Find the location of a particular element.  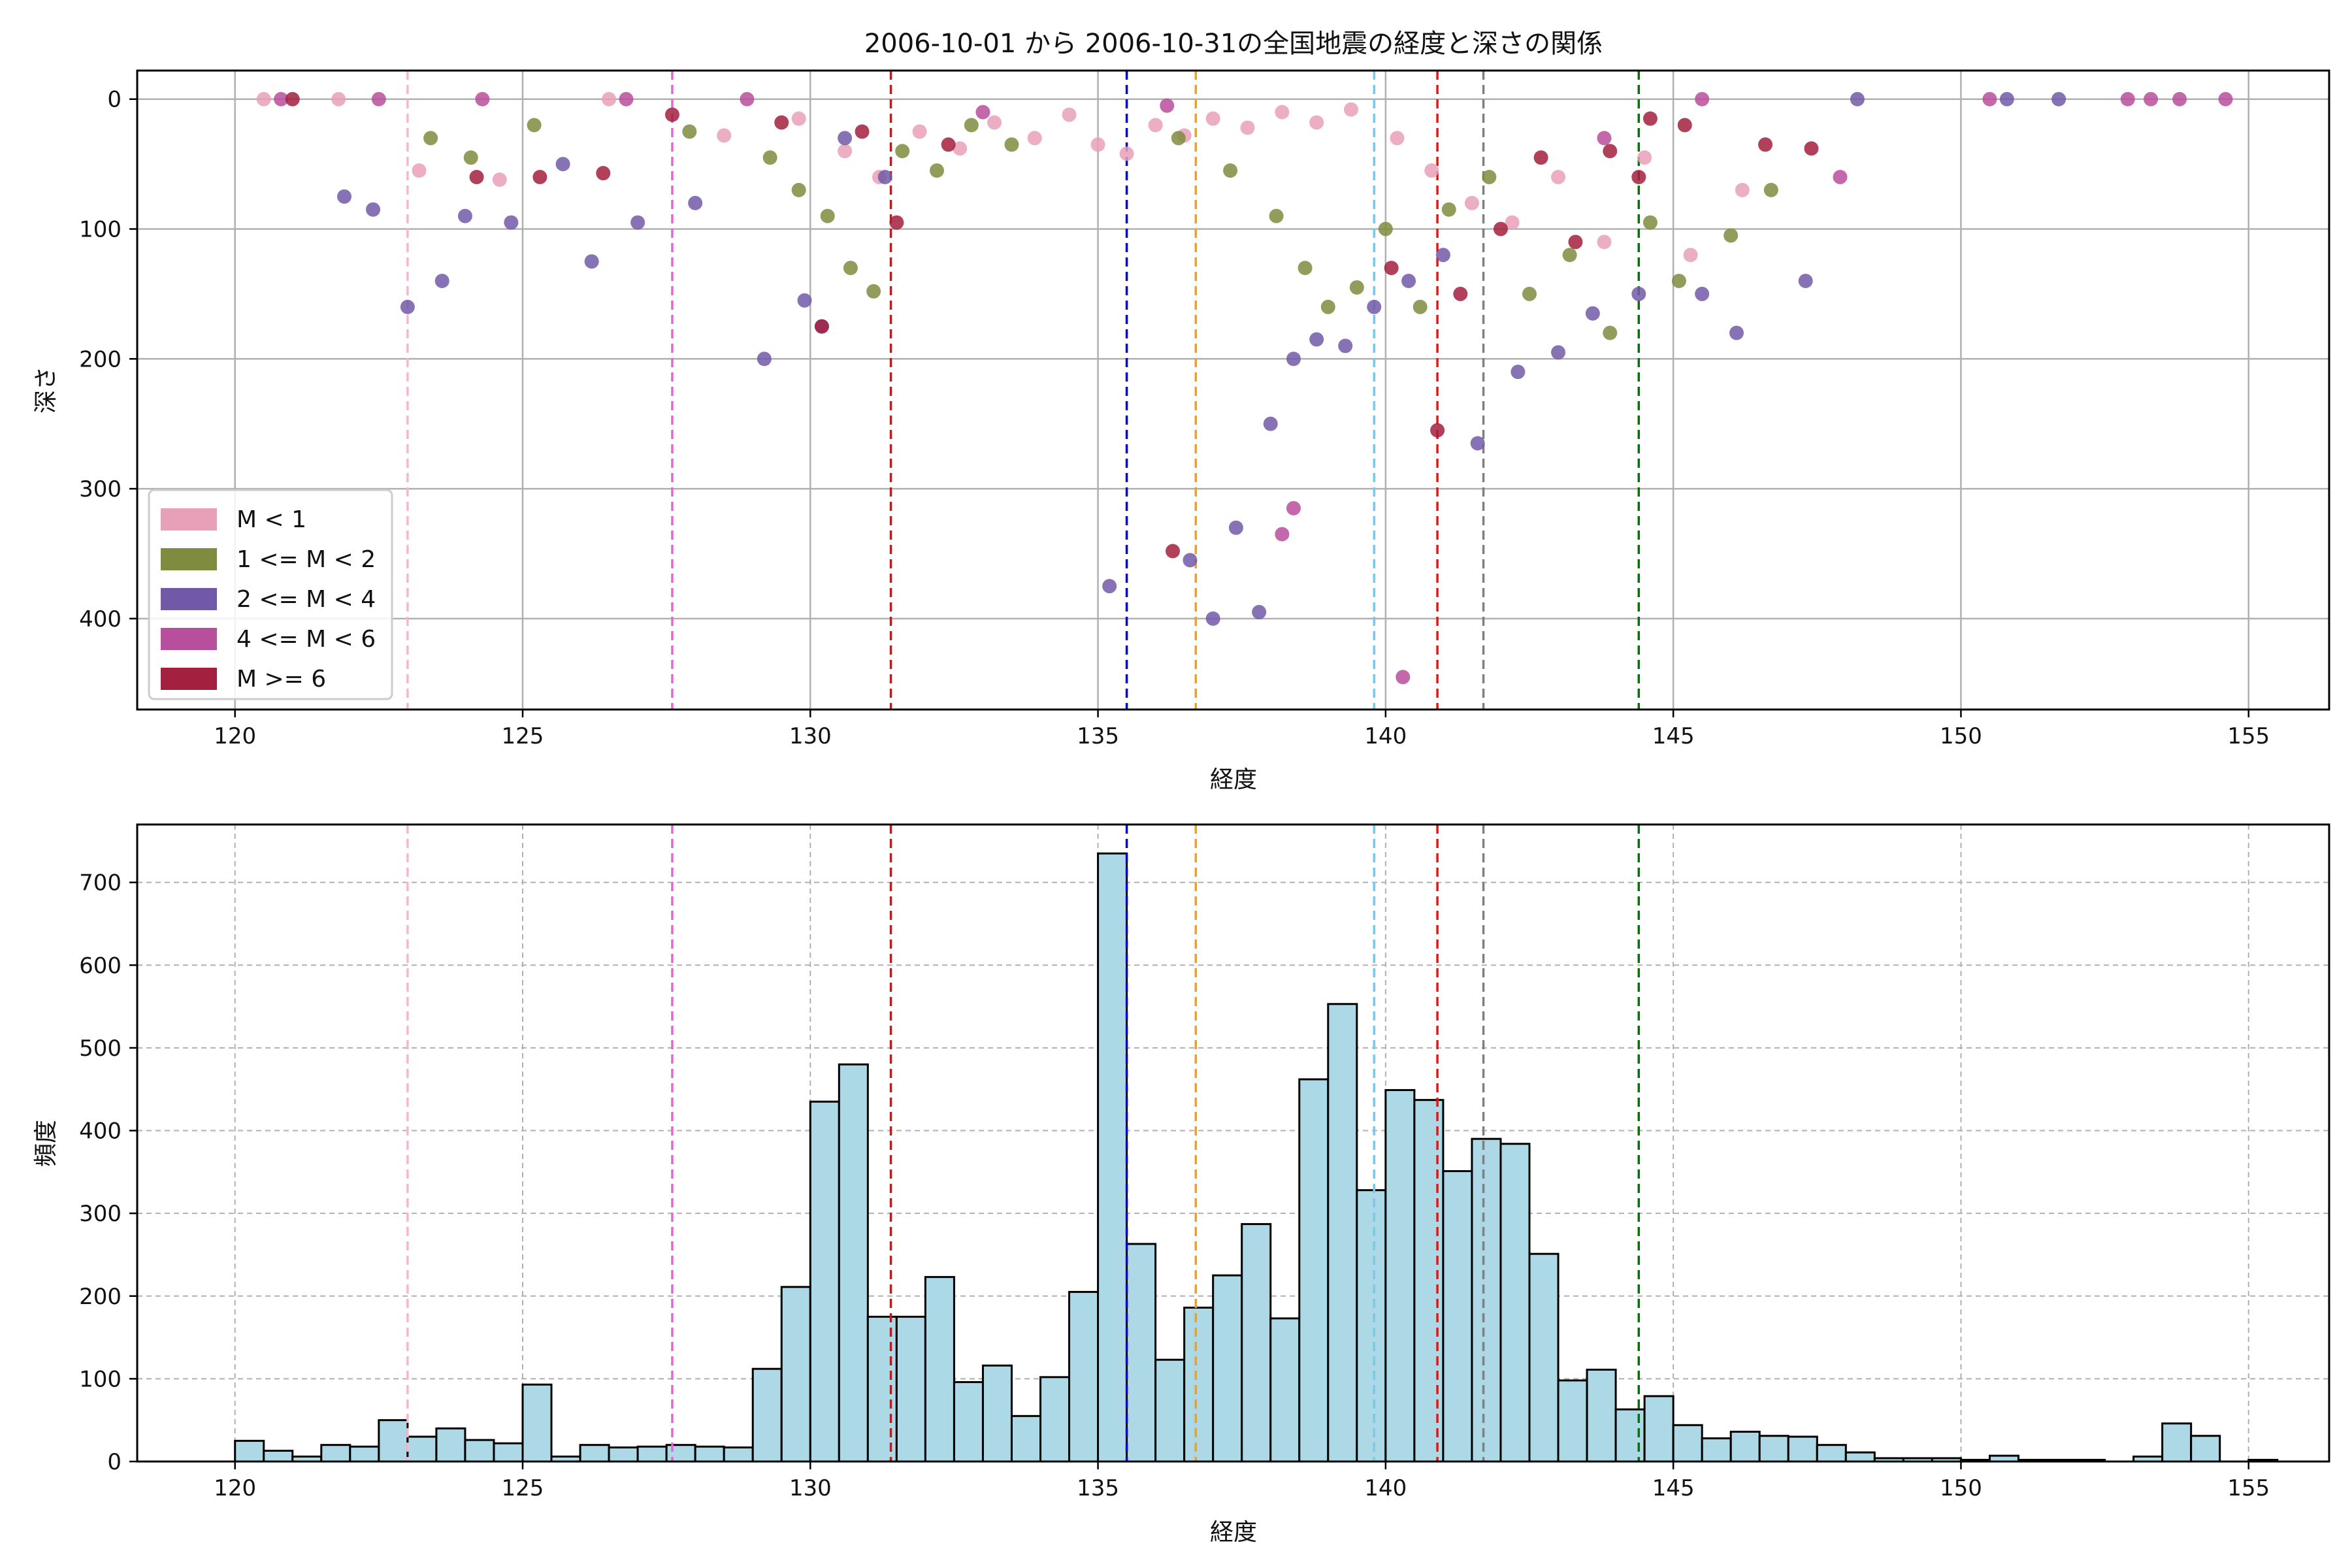

scatter-y-tick-label: 400 is located at coordinates (100, 619).